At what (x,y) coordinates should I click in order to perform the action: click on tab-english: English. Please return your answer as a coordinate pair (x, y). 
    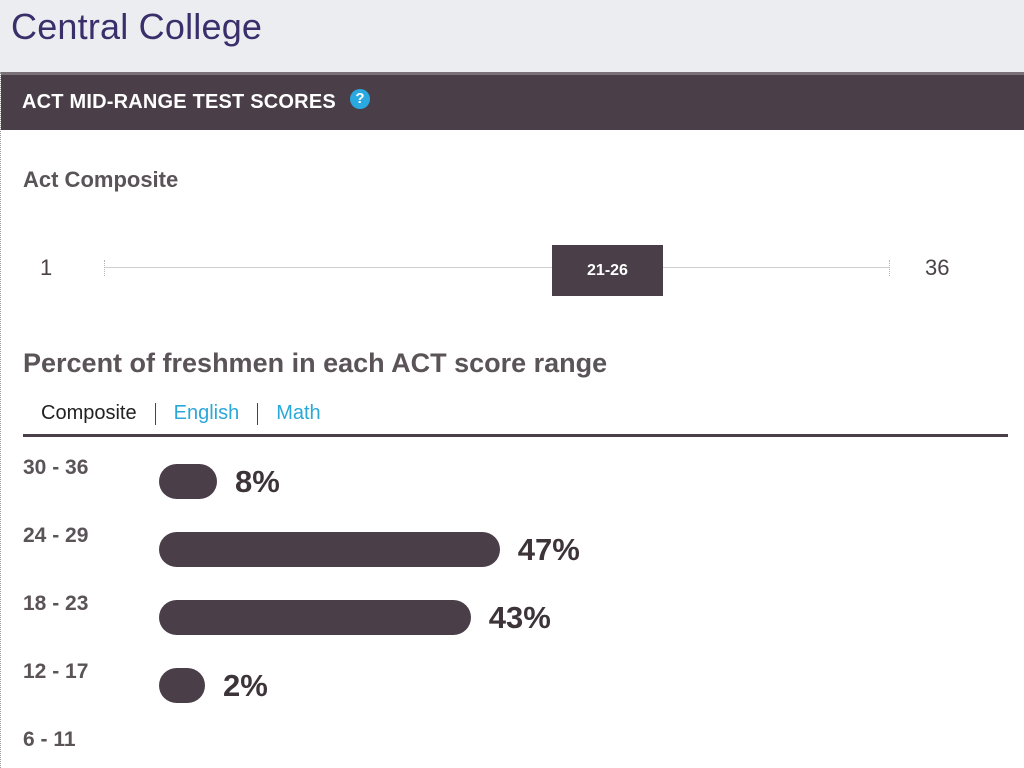
    Looking at the image, I should click on (206, 413).